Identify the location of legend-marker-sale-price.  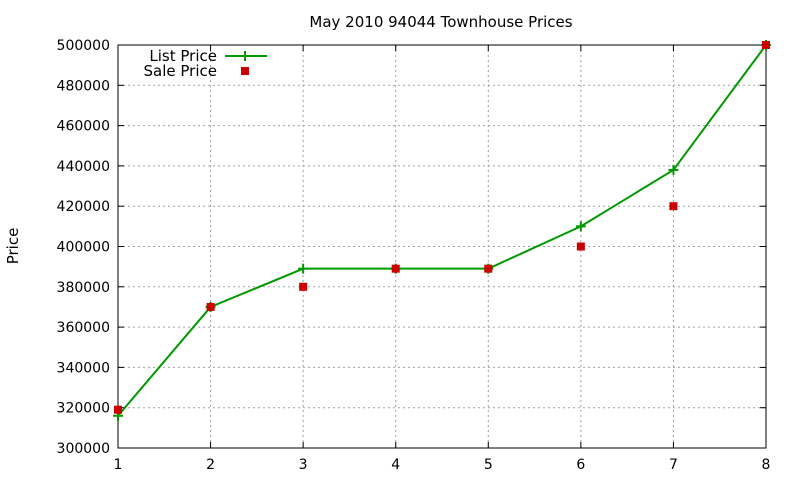
(245, 71).